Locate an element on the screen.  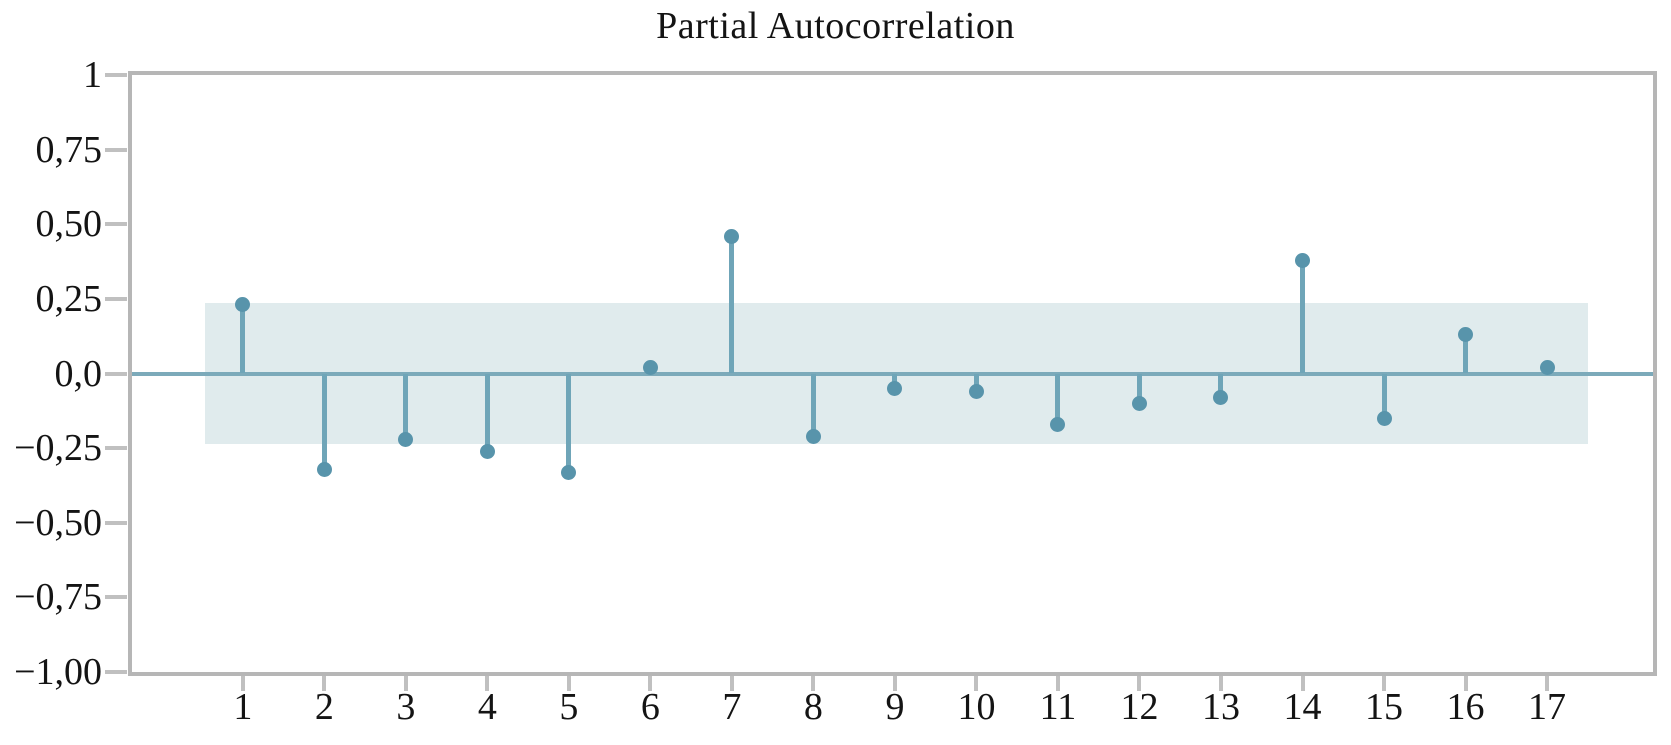
y-tick-label-8: −1,00 is located at coordinates (58, 672).